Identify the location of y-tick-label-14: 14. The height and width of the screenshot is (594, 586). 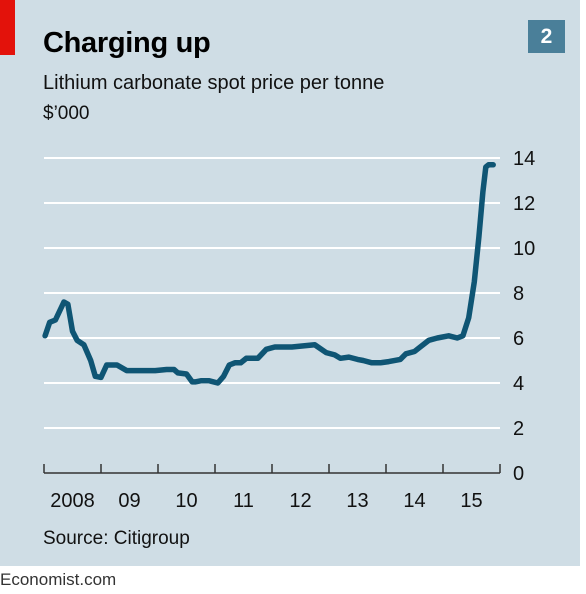
(524, 159).